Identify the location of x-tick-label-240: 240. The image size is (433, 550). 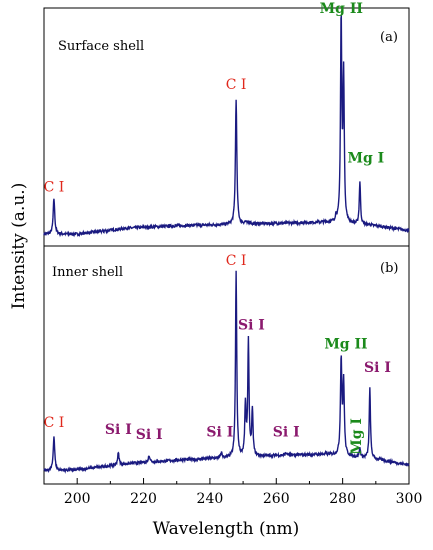
(210, 499).